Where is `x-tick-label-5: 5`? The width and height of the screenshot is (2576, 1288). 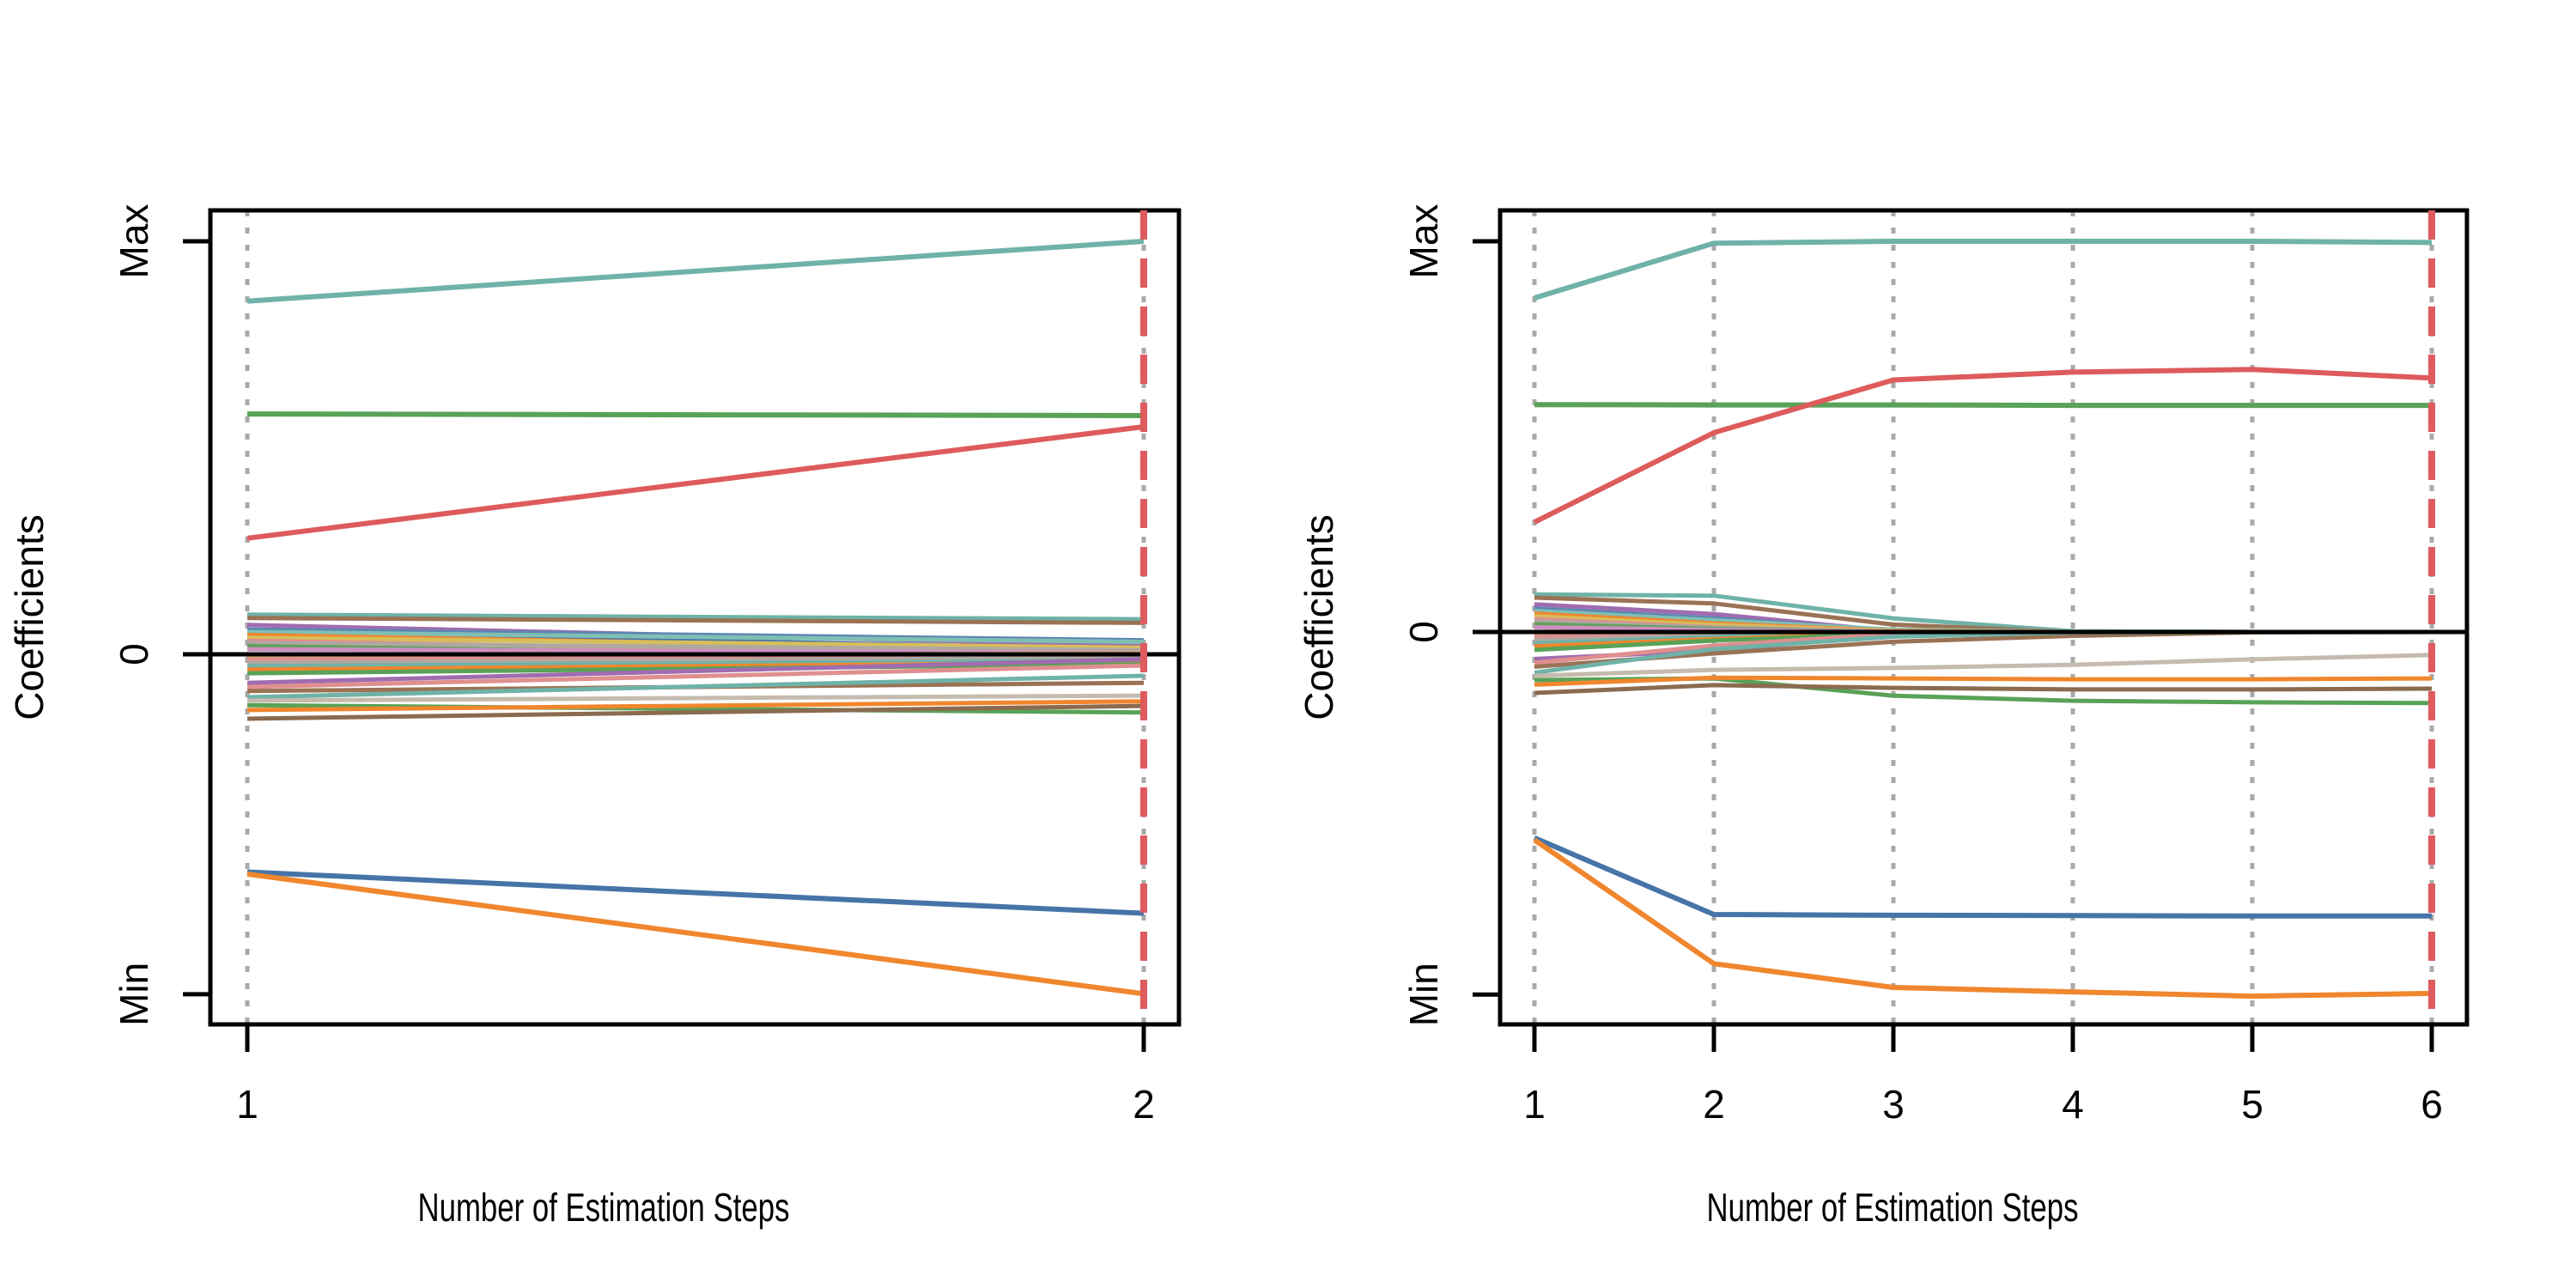
x-tick-label-5: 5 is located at coordinates (2252, 1104).